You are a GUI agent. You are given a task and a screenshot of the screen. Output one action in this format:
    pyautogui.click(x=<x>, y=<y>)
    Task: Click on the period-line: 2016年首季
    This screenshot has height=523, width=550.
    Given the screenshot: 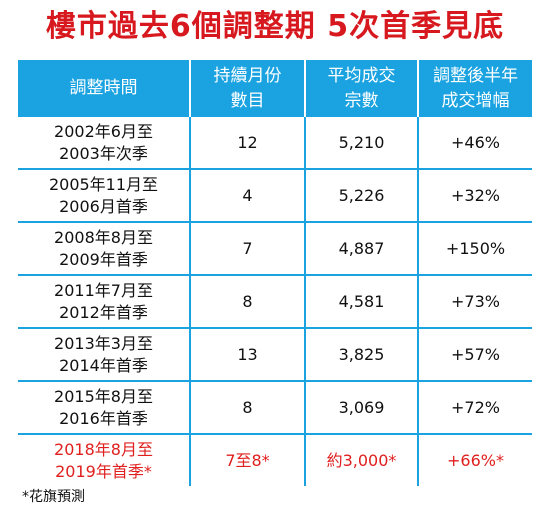 What is the action you would take?
    pyautogui.click(x=103, y=418)
    